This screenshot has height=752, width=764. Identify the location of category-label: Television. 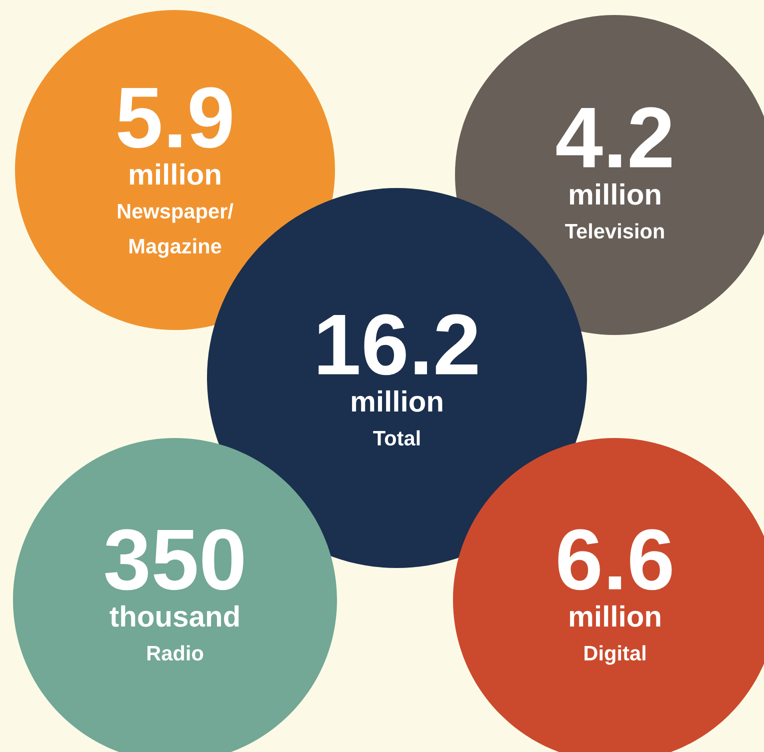
(614, 231).